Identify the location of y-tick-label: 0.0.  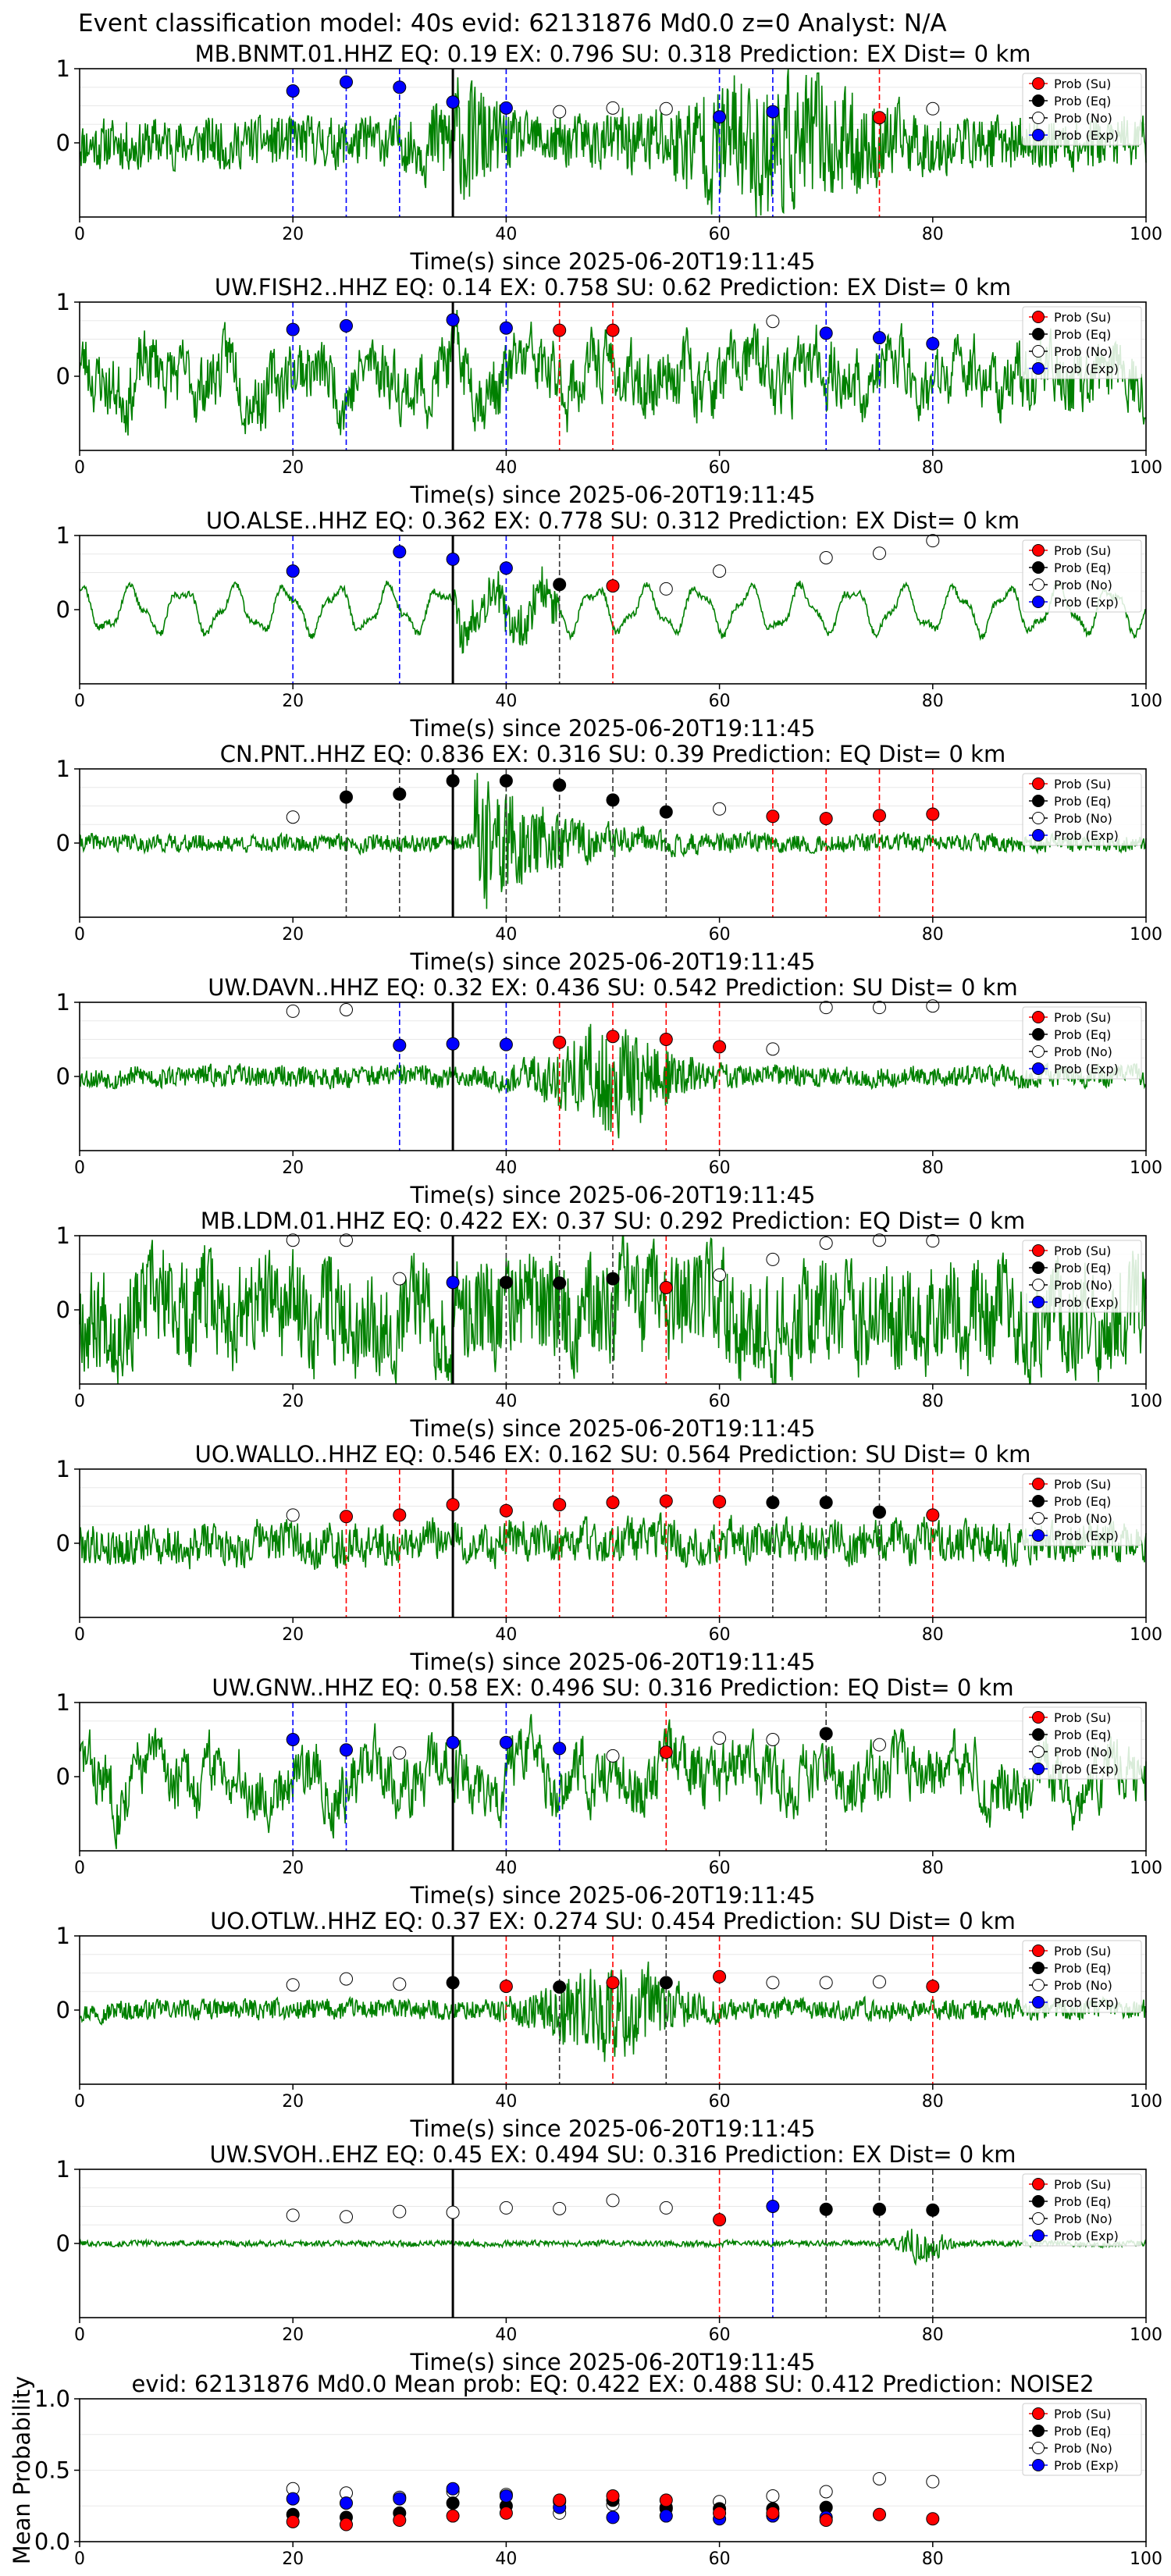
(52, 2541).